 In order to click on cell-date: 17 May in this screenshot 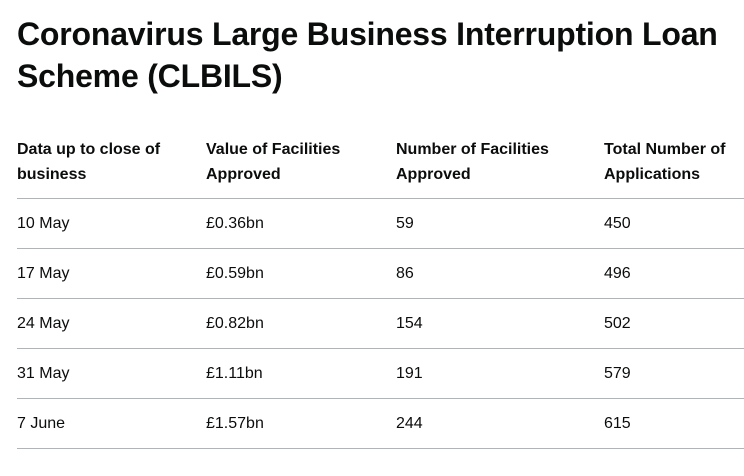, I will do `click(111, 273)`.